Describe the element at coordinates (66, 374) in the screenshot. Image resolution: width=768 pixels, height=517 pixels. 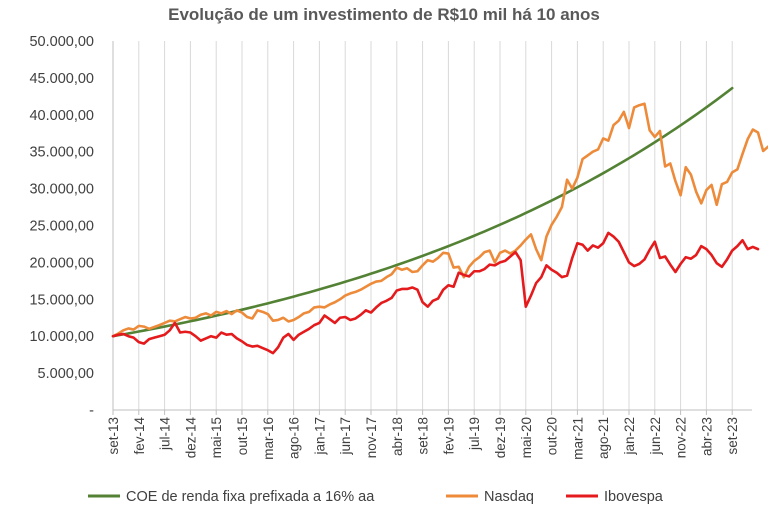
I see `y-tick-label: 5.000,00` at that location.